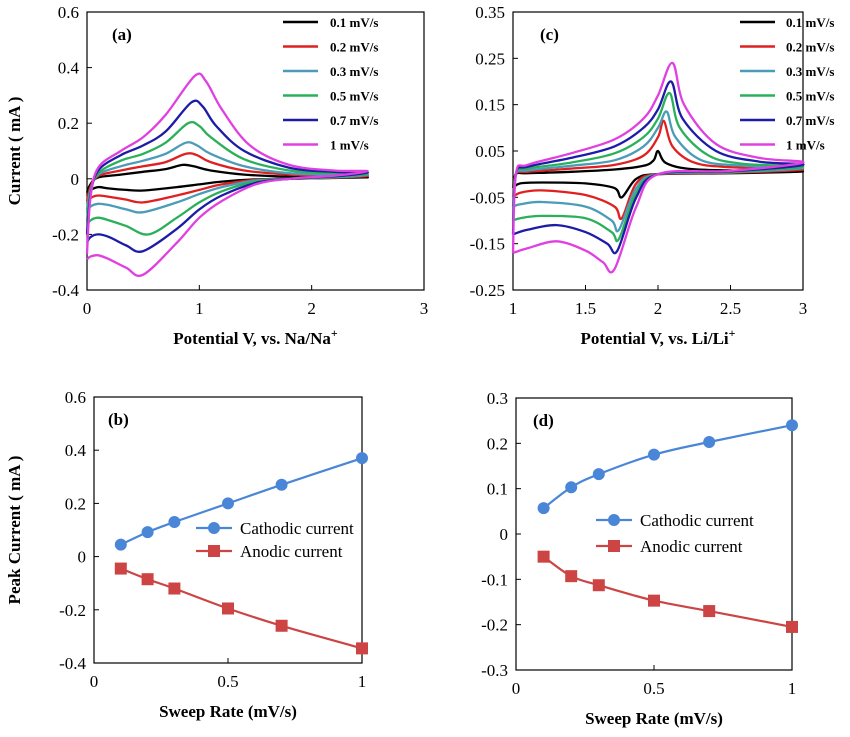  Describe the element at coordinates (497, 398) in the screenshot. I see `y-tick-label: 0.3` at that location.